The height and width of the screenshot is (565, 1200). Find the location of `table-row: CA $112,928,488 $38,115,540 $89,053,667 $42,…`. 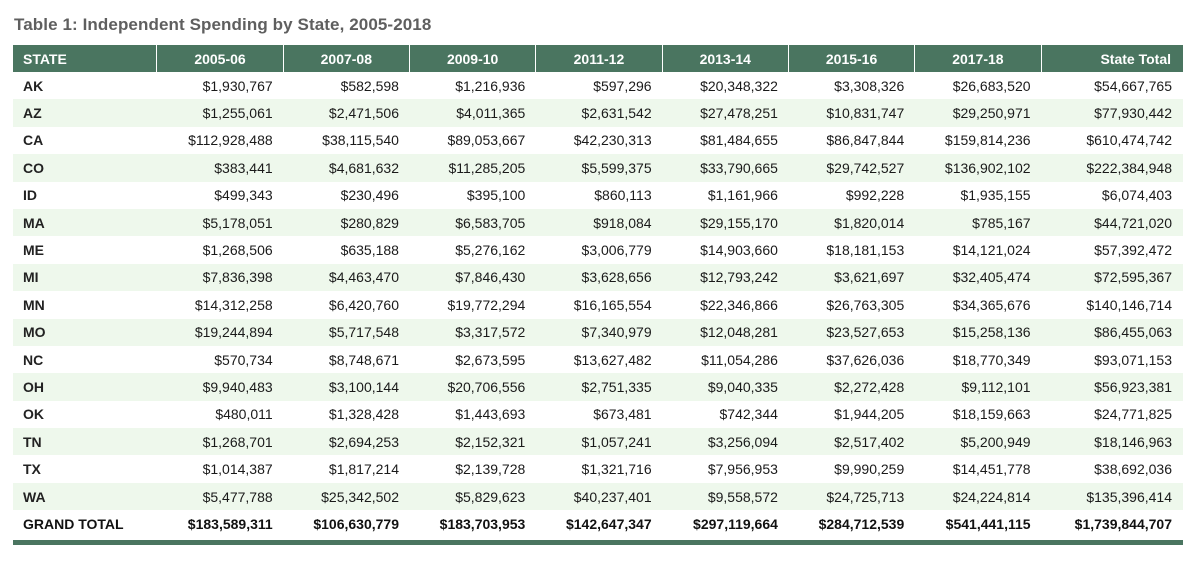

table-row: CA $112,928,488 $38,115,540 $89,053,667 $42,… is located at coordinates (598, 140).